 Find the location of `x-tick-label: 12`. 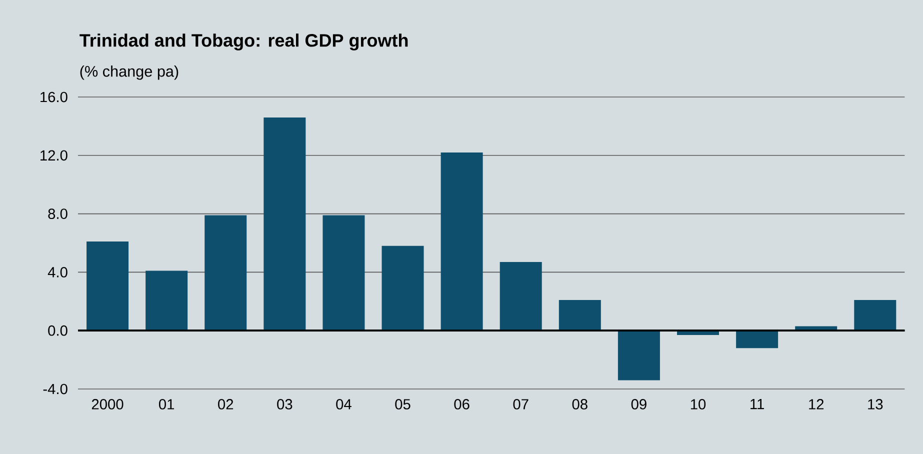

x-tick-label: 12 is located at coordinates (816, 404).